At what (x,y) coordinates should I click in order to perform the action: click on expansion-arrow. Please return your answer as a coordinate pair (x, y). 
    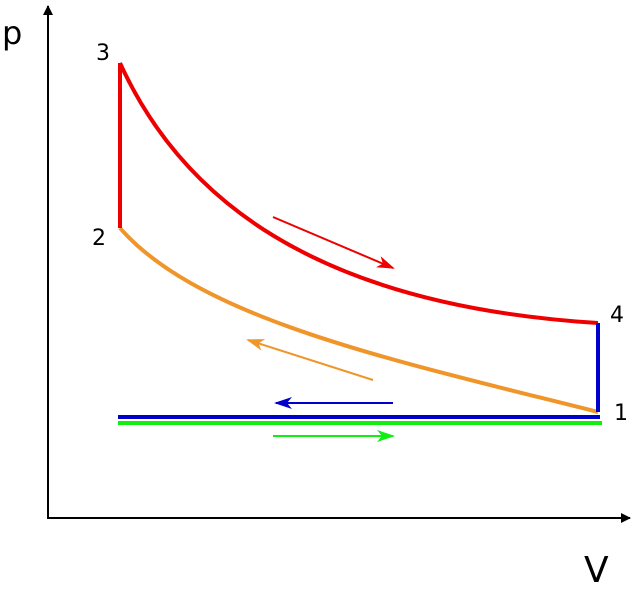
    Looking at the image, I should click on (333, 242).